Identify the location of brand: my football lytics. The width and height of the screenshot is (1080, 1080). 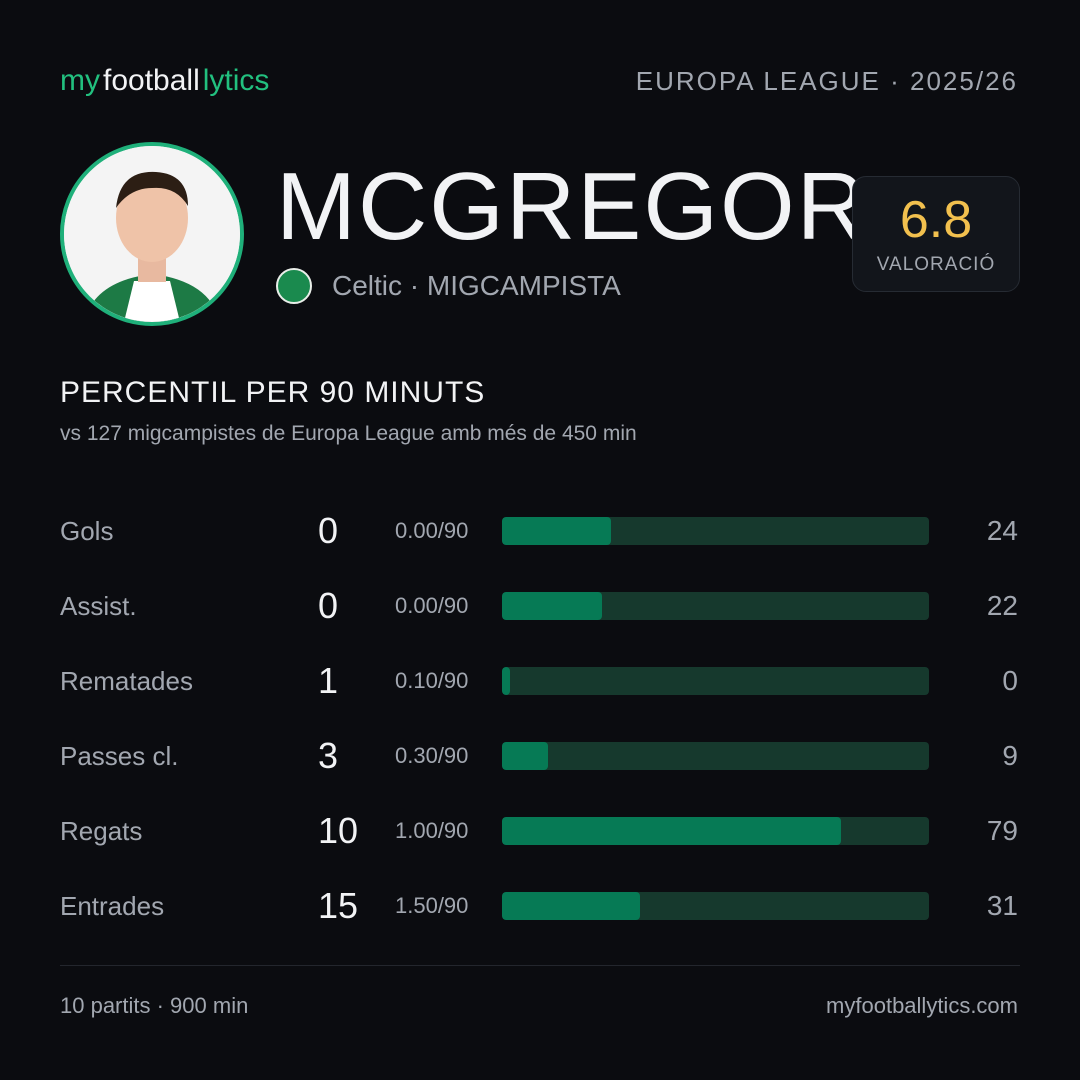
(164, 81).